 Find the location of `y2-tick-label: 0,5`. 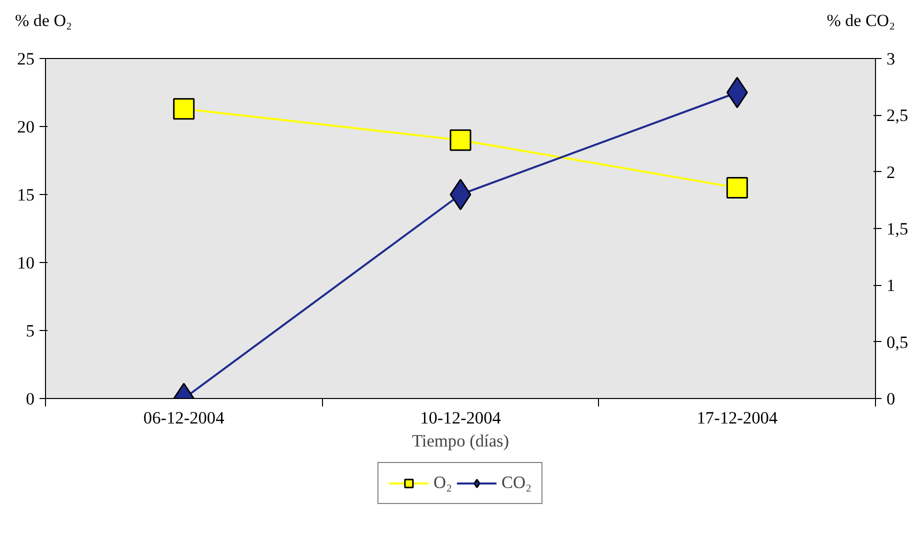

y2-tick-label: 0,5 is located at coordinates (897, 342).